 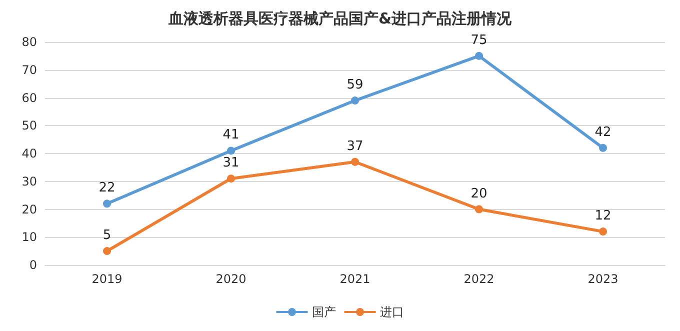 What do you see at coordinates (29, 125) in the screenshot?
I see `y-tick-label: 50` at bounding box center [29, 125].